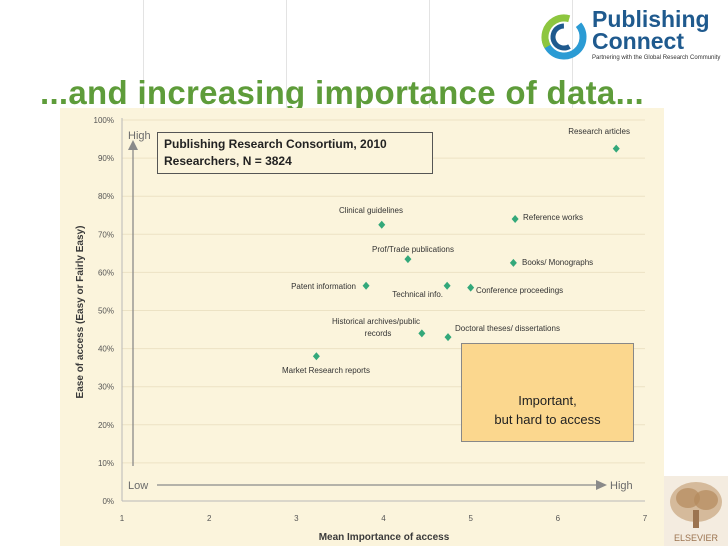 The height and width of the screenshot is (551, 728). I want to click on y-tick-label: 40%, so click(106, 349).